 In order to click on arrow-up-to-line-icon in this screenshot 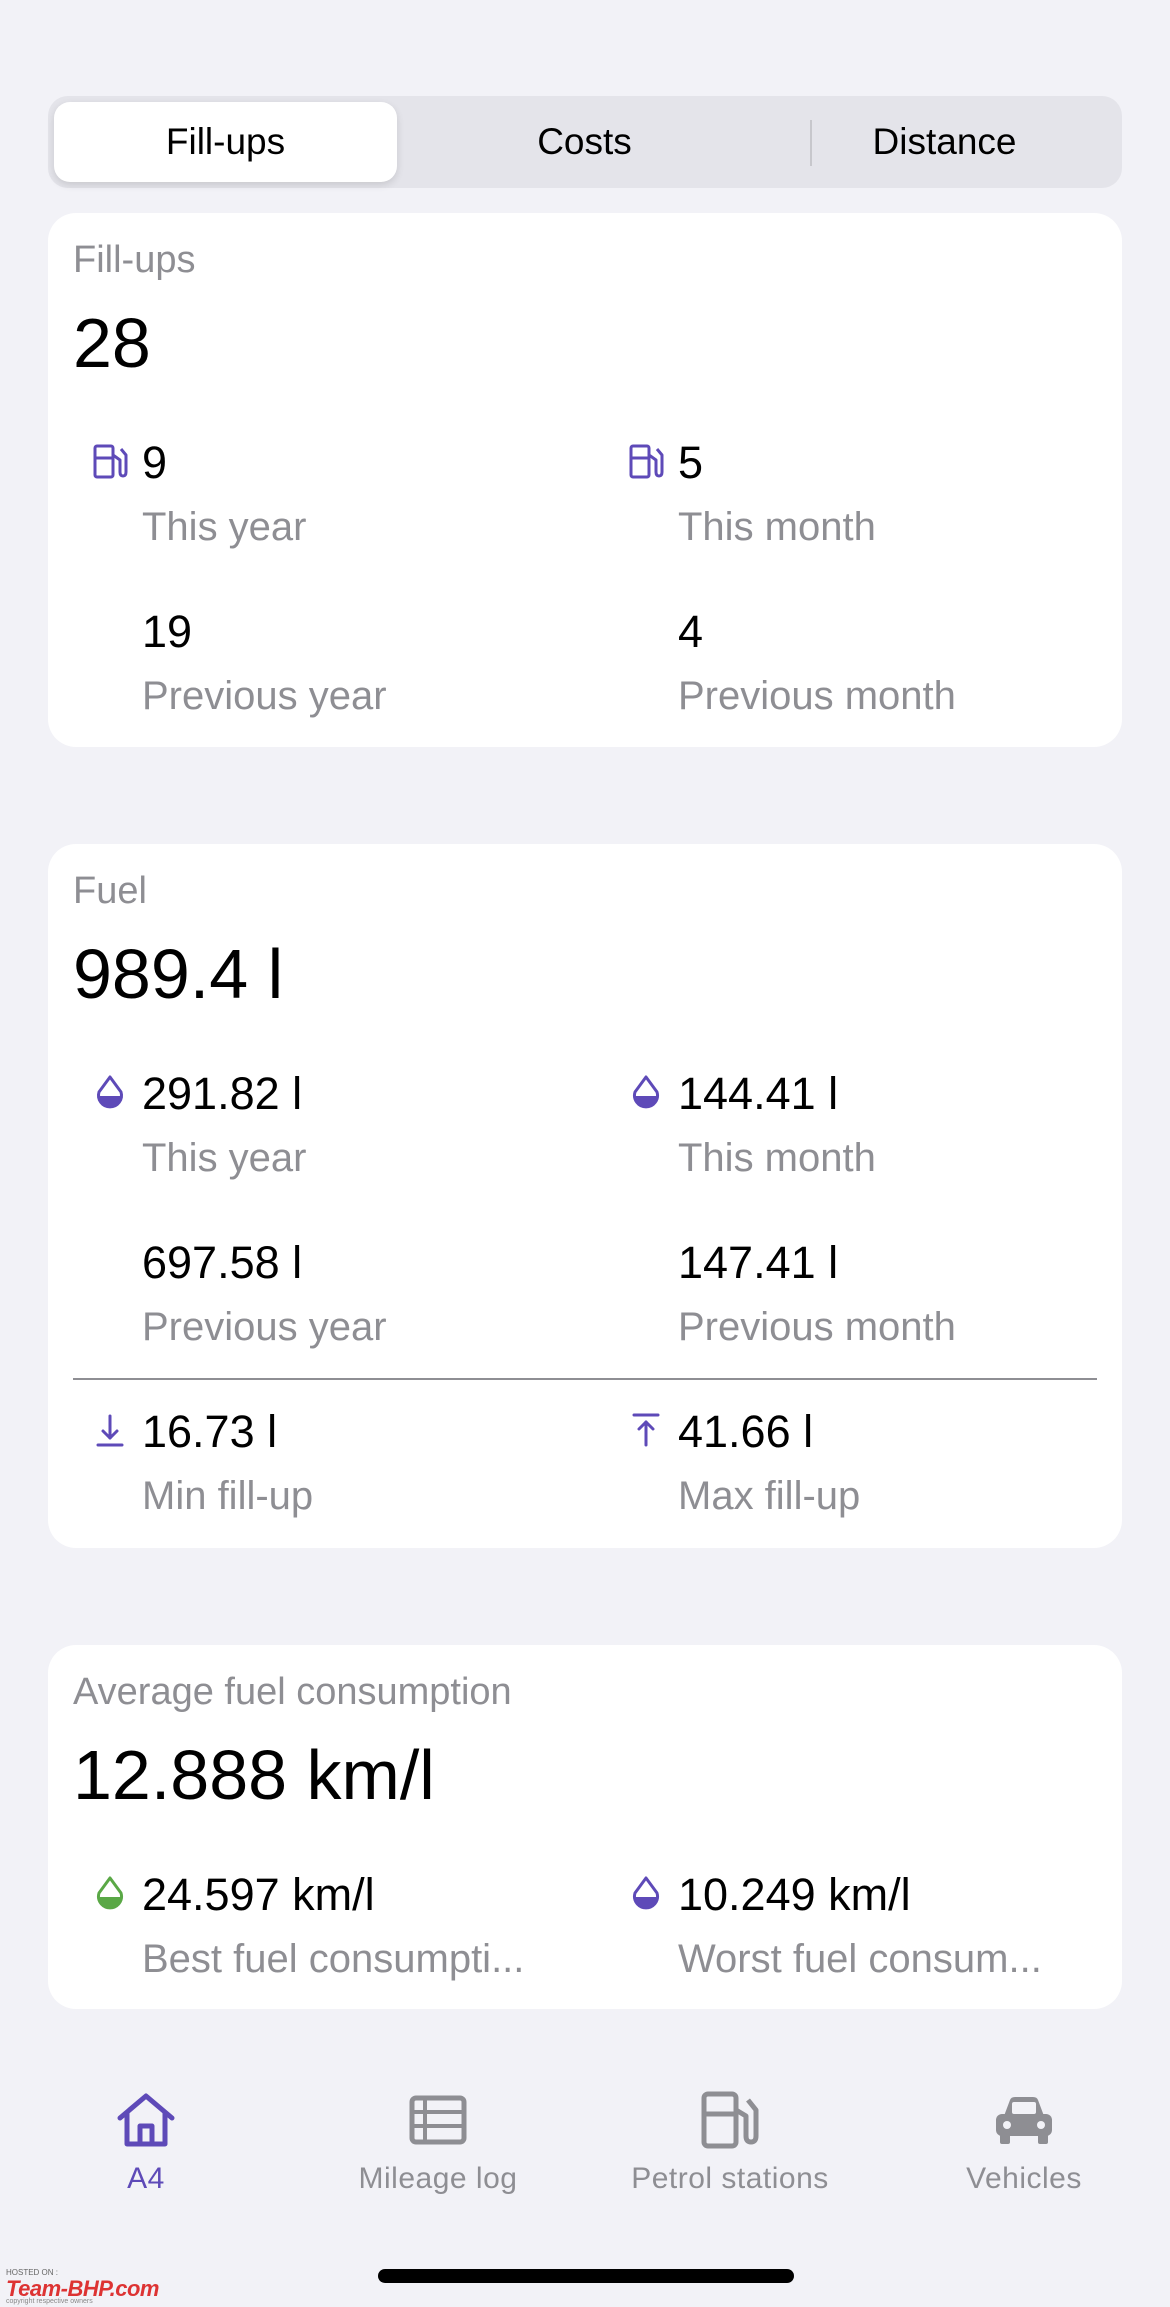, I will do `click(646, 1430)`.